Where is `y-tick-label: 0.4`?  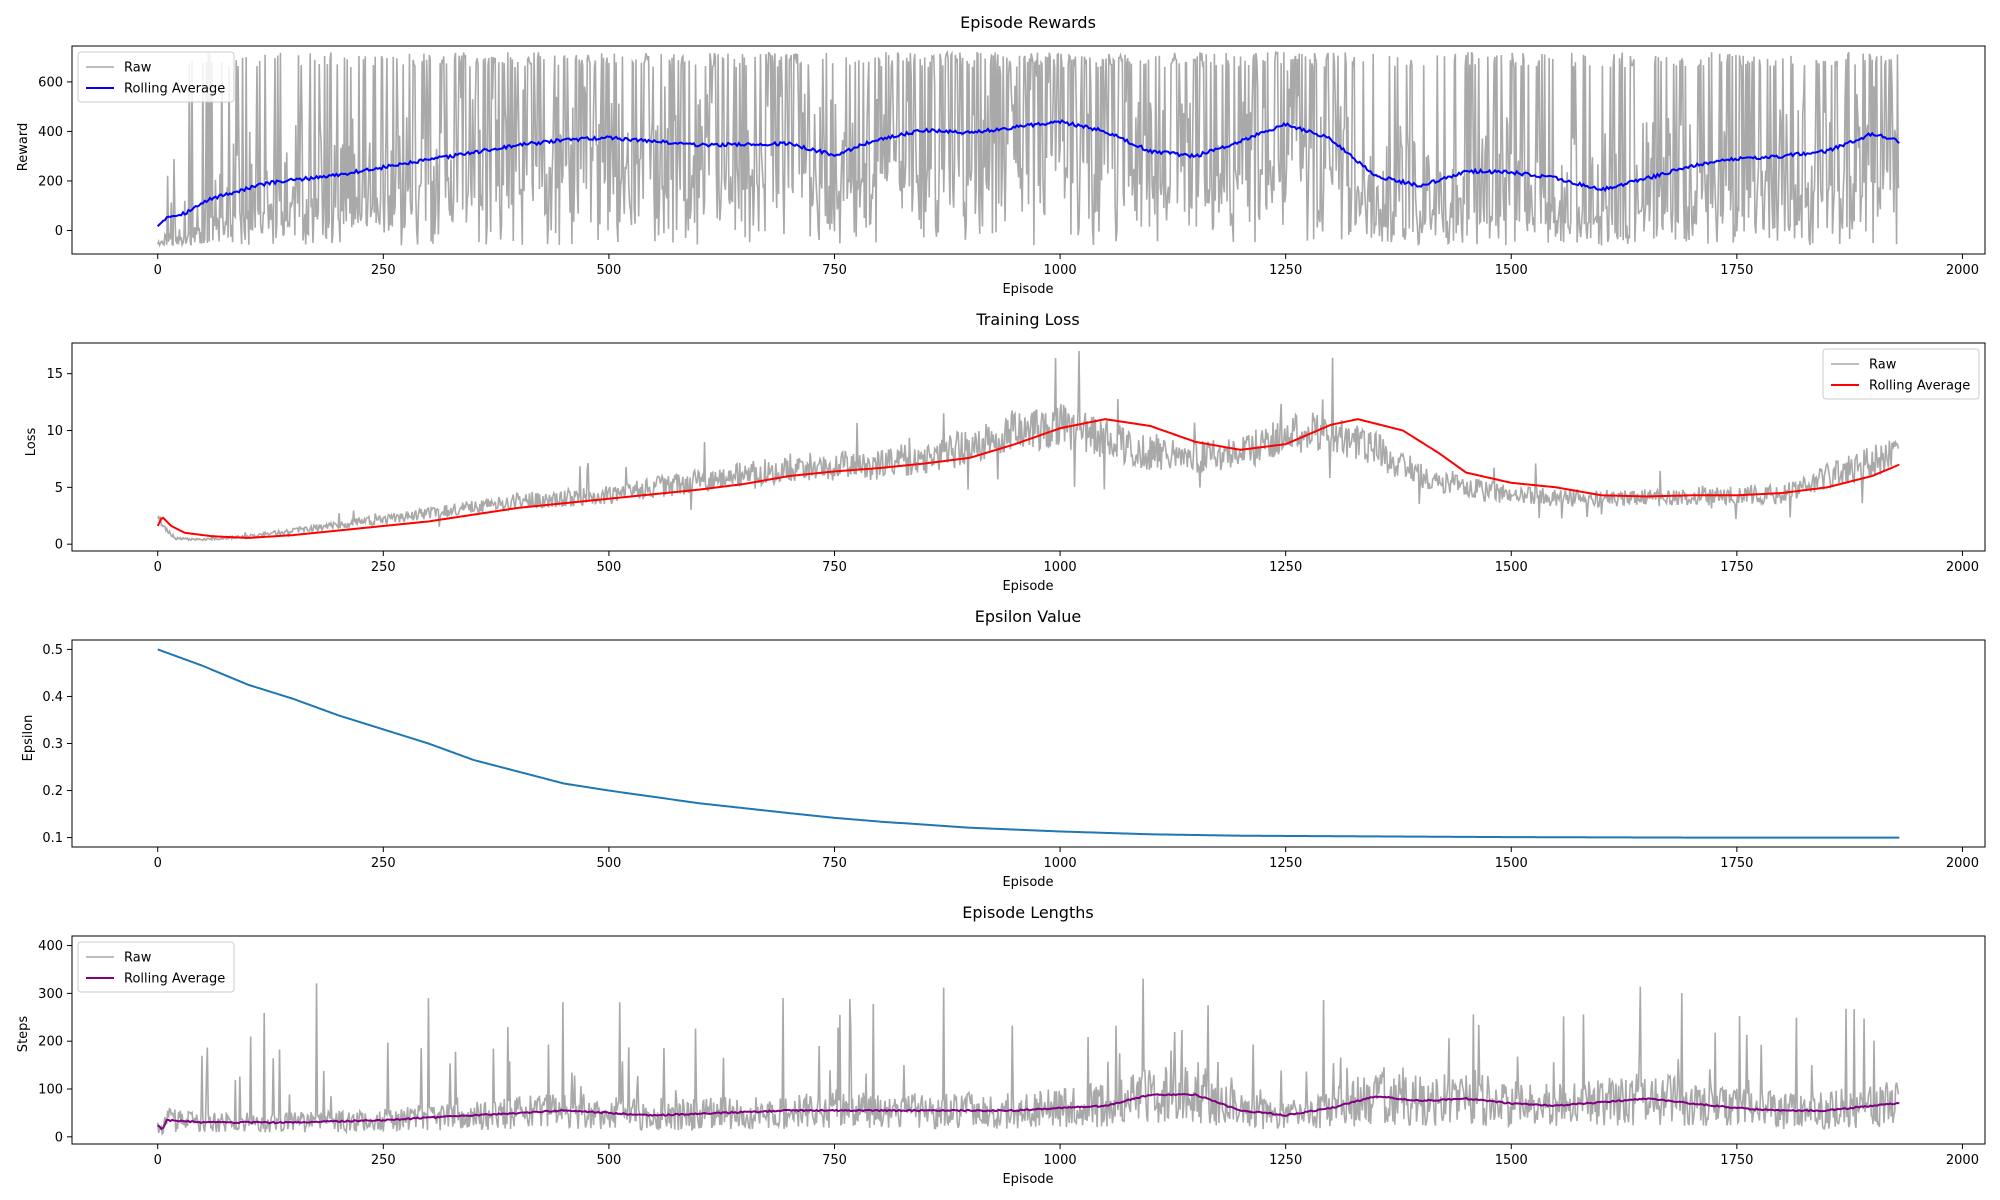 y-tick-label: 0.4 is located at coordinates (52, 697).